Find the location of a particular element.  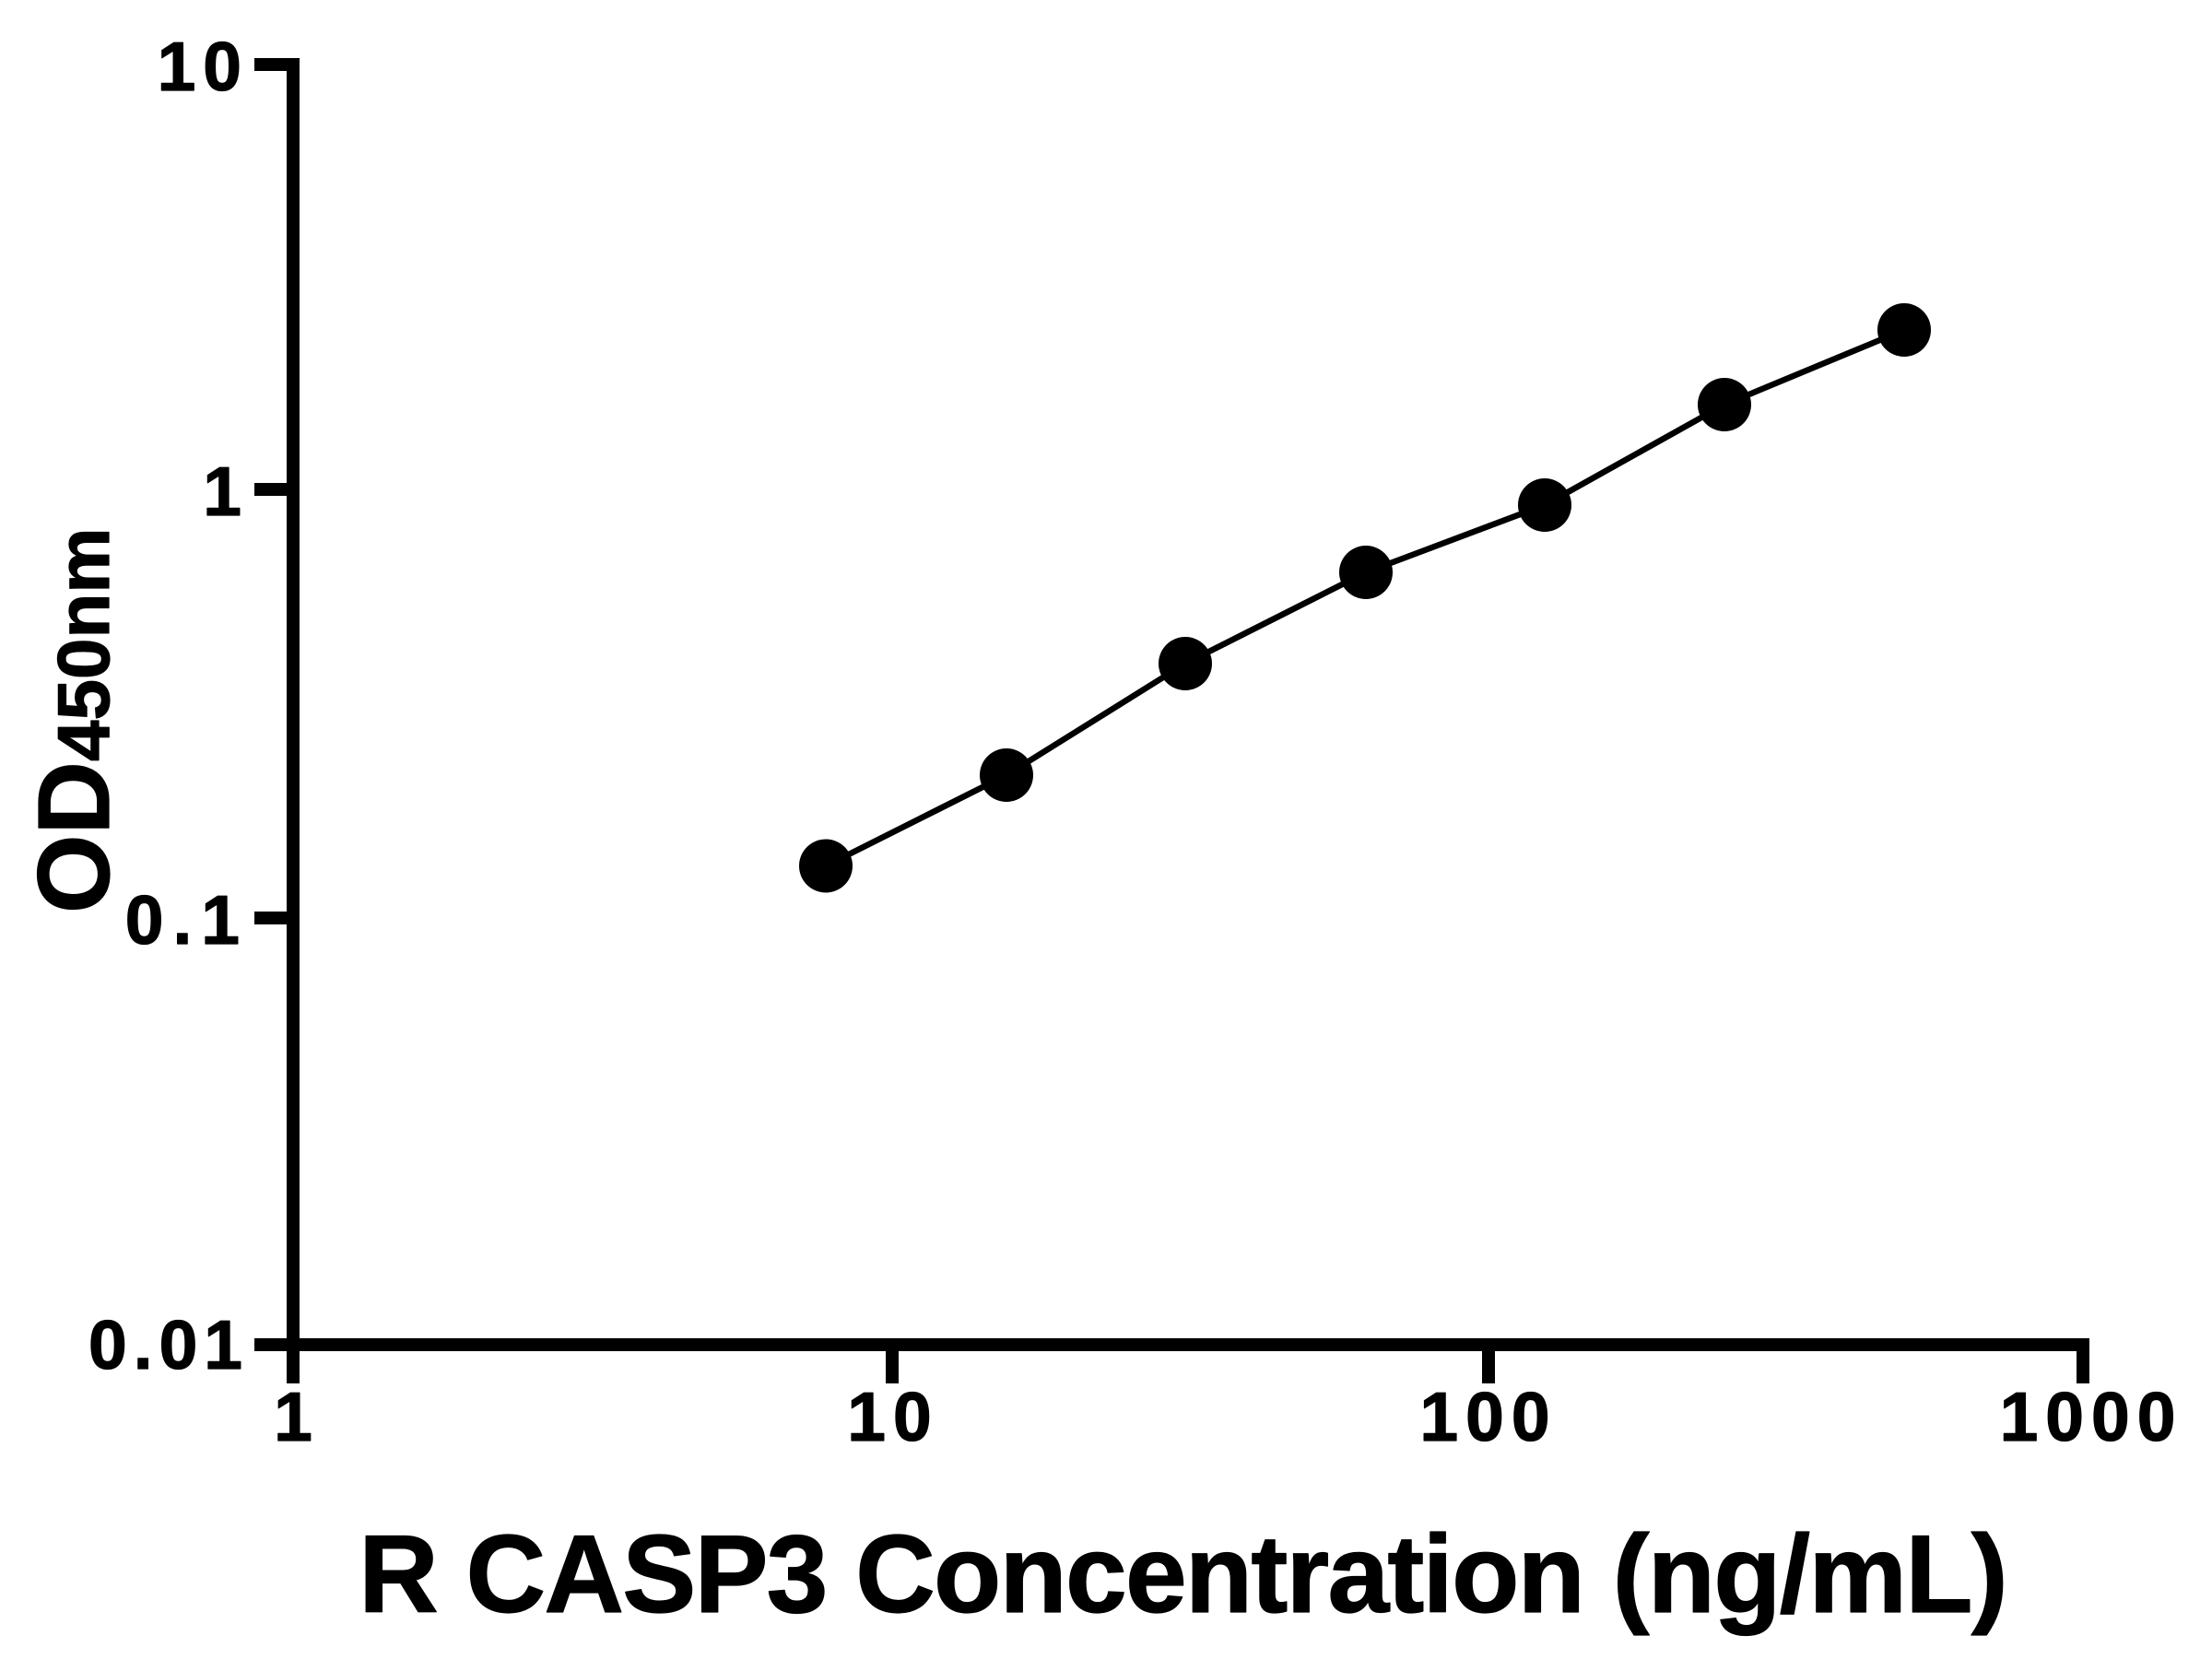

svg-text: OD450nm is located at coordinates (74, 720).